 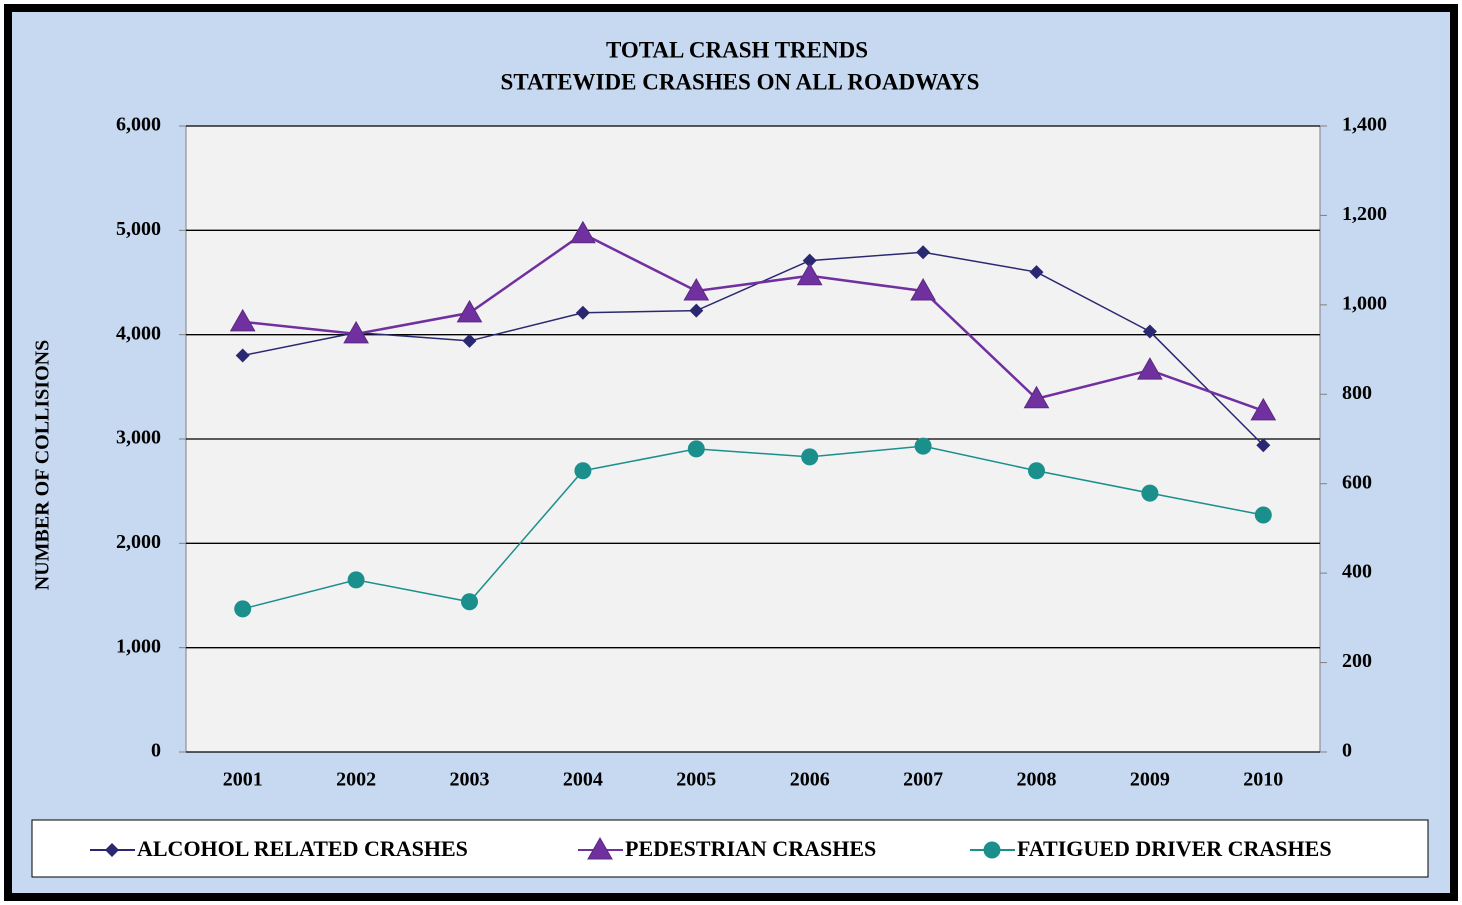 What do you see at coordinates (1364, 125) in the screenshot?
I see `y2-tick-label: 1,400` at bounding box center [1364, 125].